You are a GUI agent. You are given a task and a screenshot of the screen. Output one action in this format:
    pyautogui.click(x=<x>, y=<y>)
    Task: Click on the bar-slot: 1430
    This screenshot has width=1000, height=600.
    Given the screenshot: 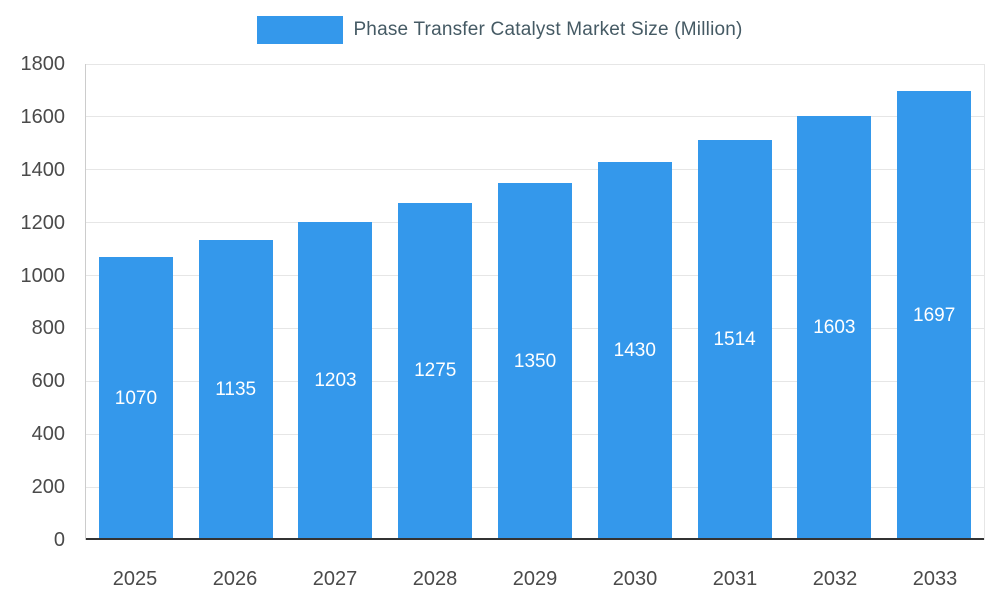 What is the action you would take?
    pyautogui.click(x=635, y=302)
    